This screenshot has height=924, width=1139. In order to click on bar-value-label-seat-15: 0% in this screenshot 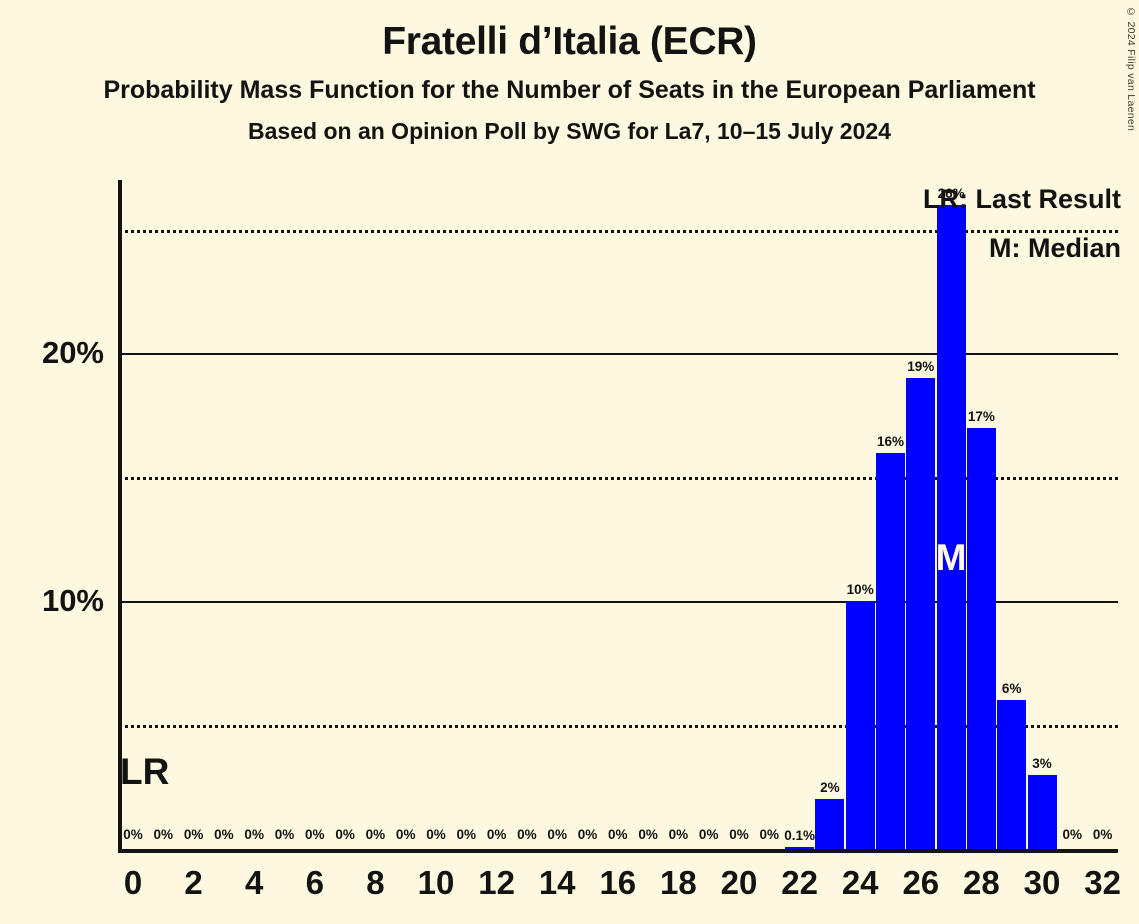, I will do `click(587, 834)`.